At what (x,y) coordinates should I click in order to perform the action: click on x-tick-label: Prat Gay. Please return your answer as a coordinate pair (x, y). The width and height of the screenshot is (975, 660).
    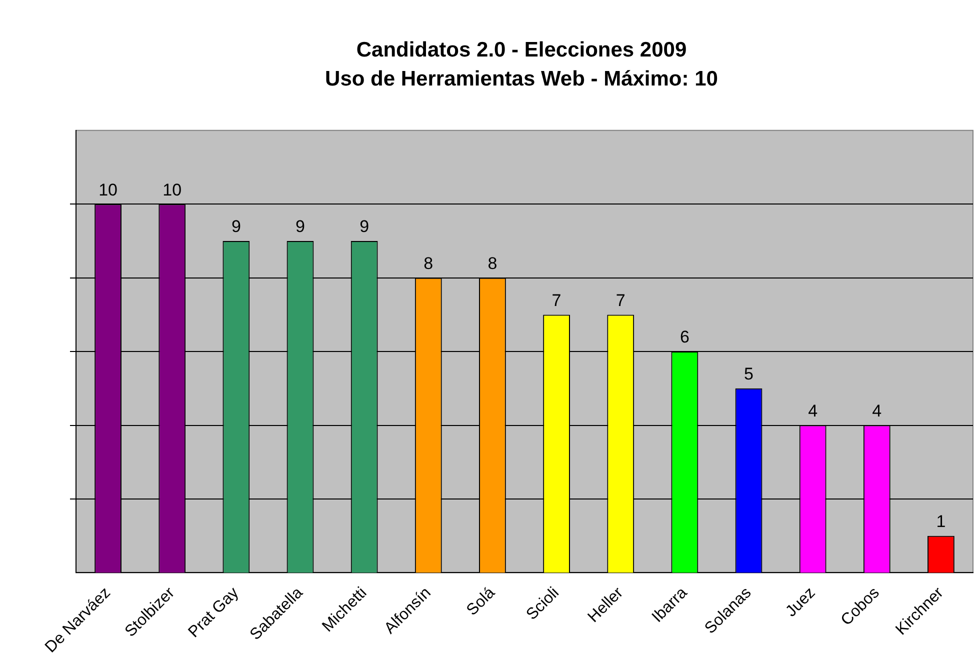
    Looking at the image, I should click on (213, 613).